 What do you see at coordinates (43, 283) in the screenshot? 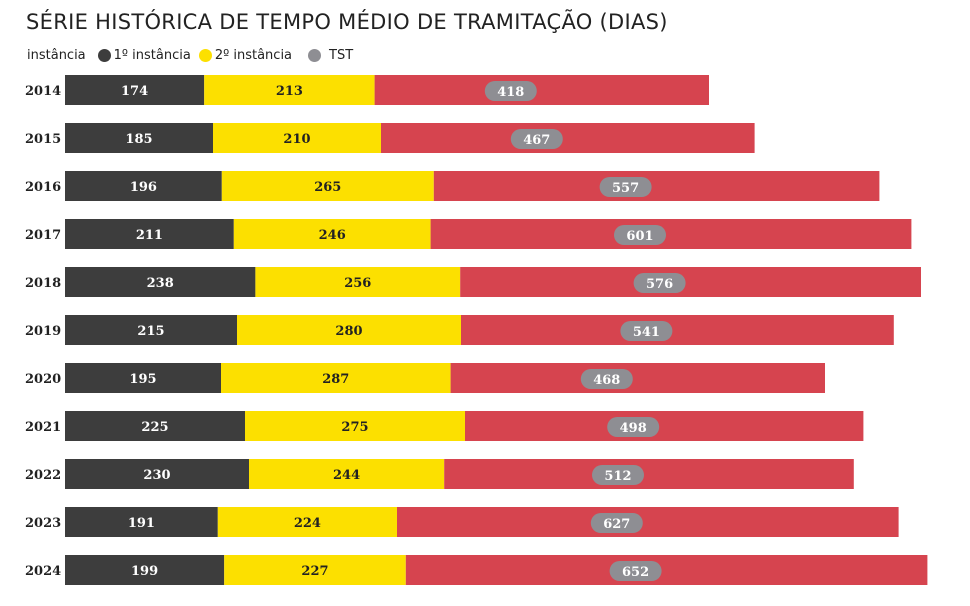
I see `y-tick-label: 2018` at bounding box center [43, 283].